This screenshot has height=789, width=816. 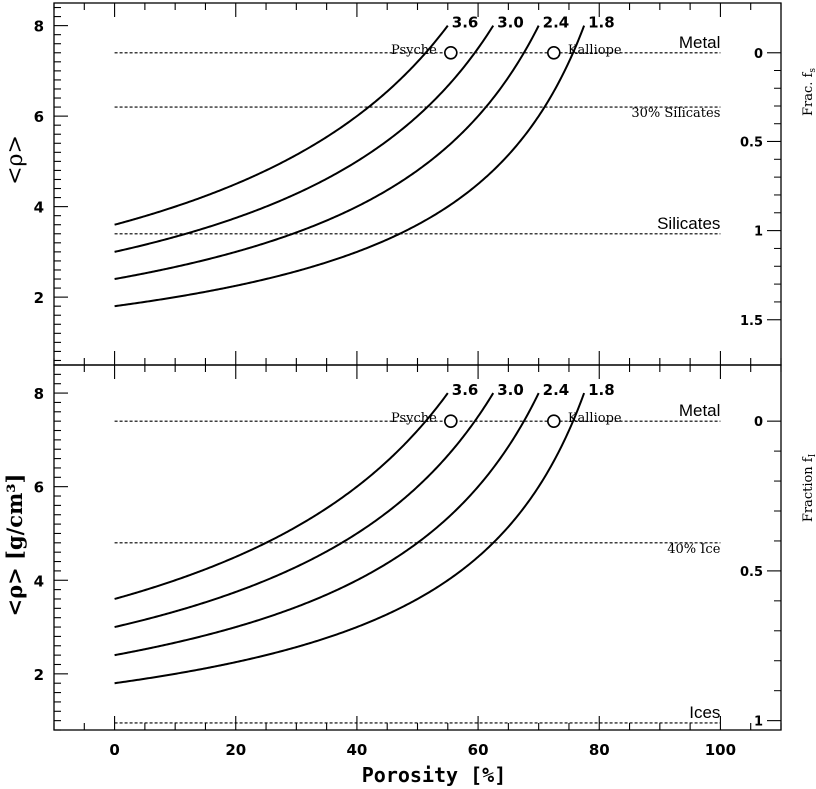 What do you see at coordinates (356, 750) in the screenshot?
I see `x-tick-label: 40` at bounding box center [356, 750].